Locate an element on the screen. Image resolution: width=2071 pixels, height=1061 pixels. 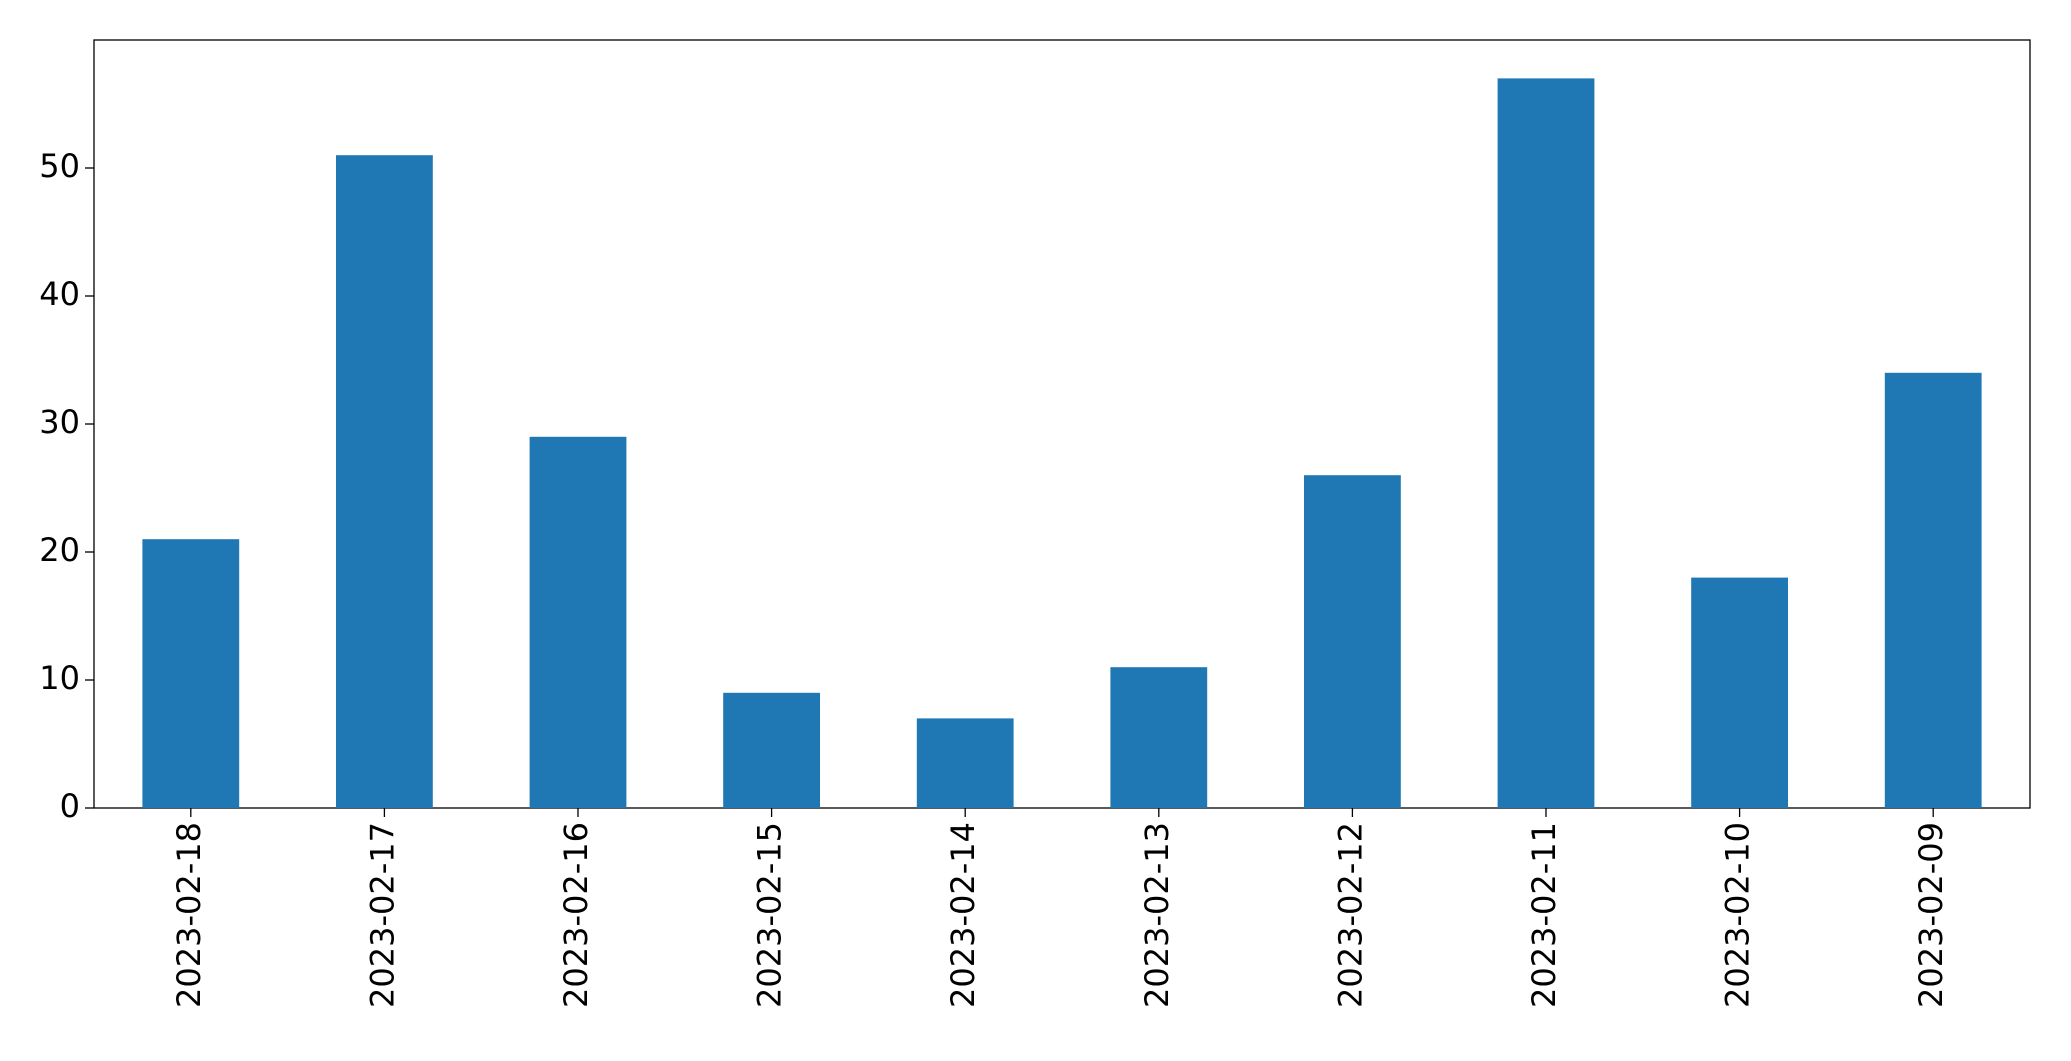
x-tick-label: 2023-02-10 is located at coordinates (1738, 915).